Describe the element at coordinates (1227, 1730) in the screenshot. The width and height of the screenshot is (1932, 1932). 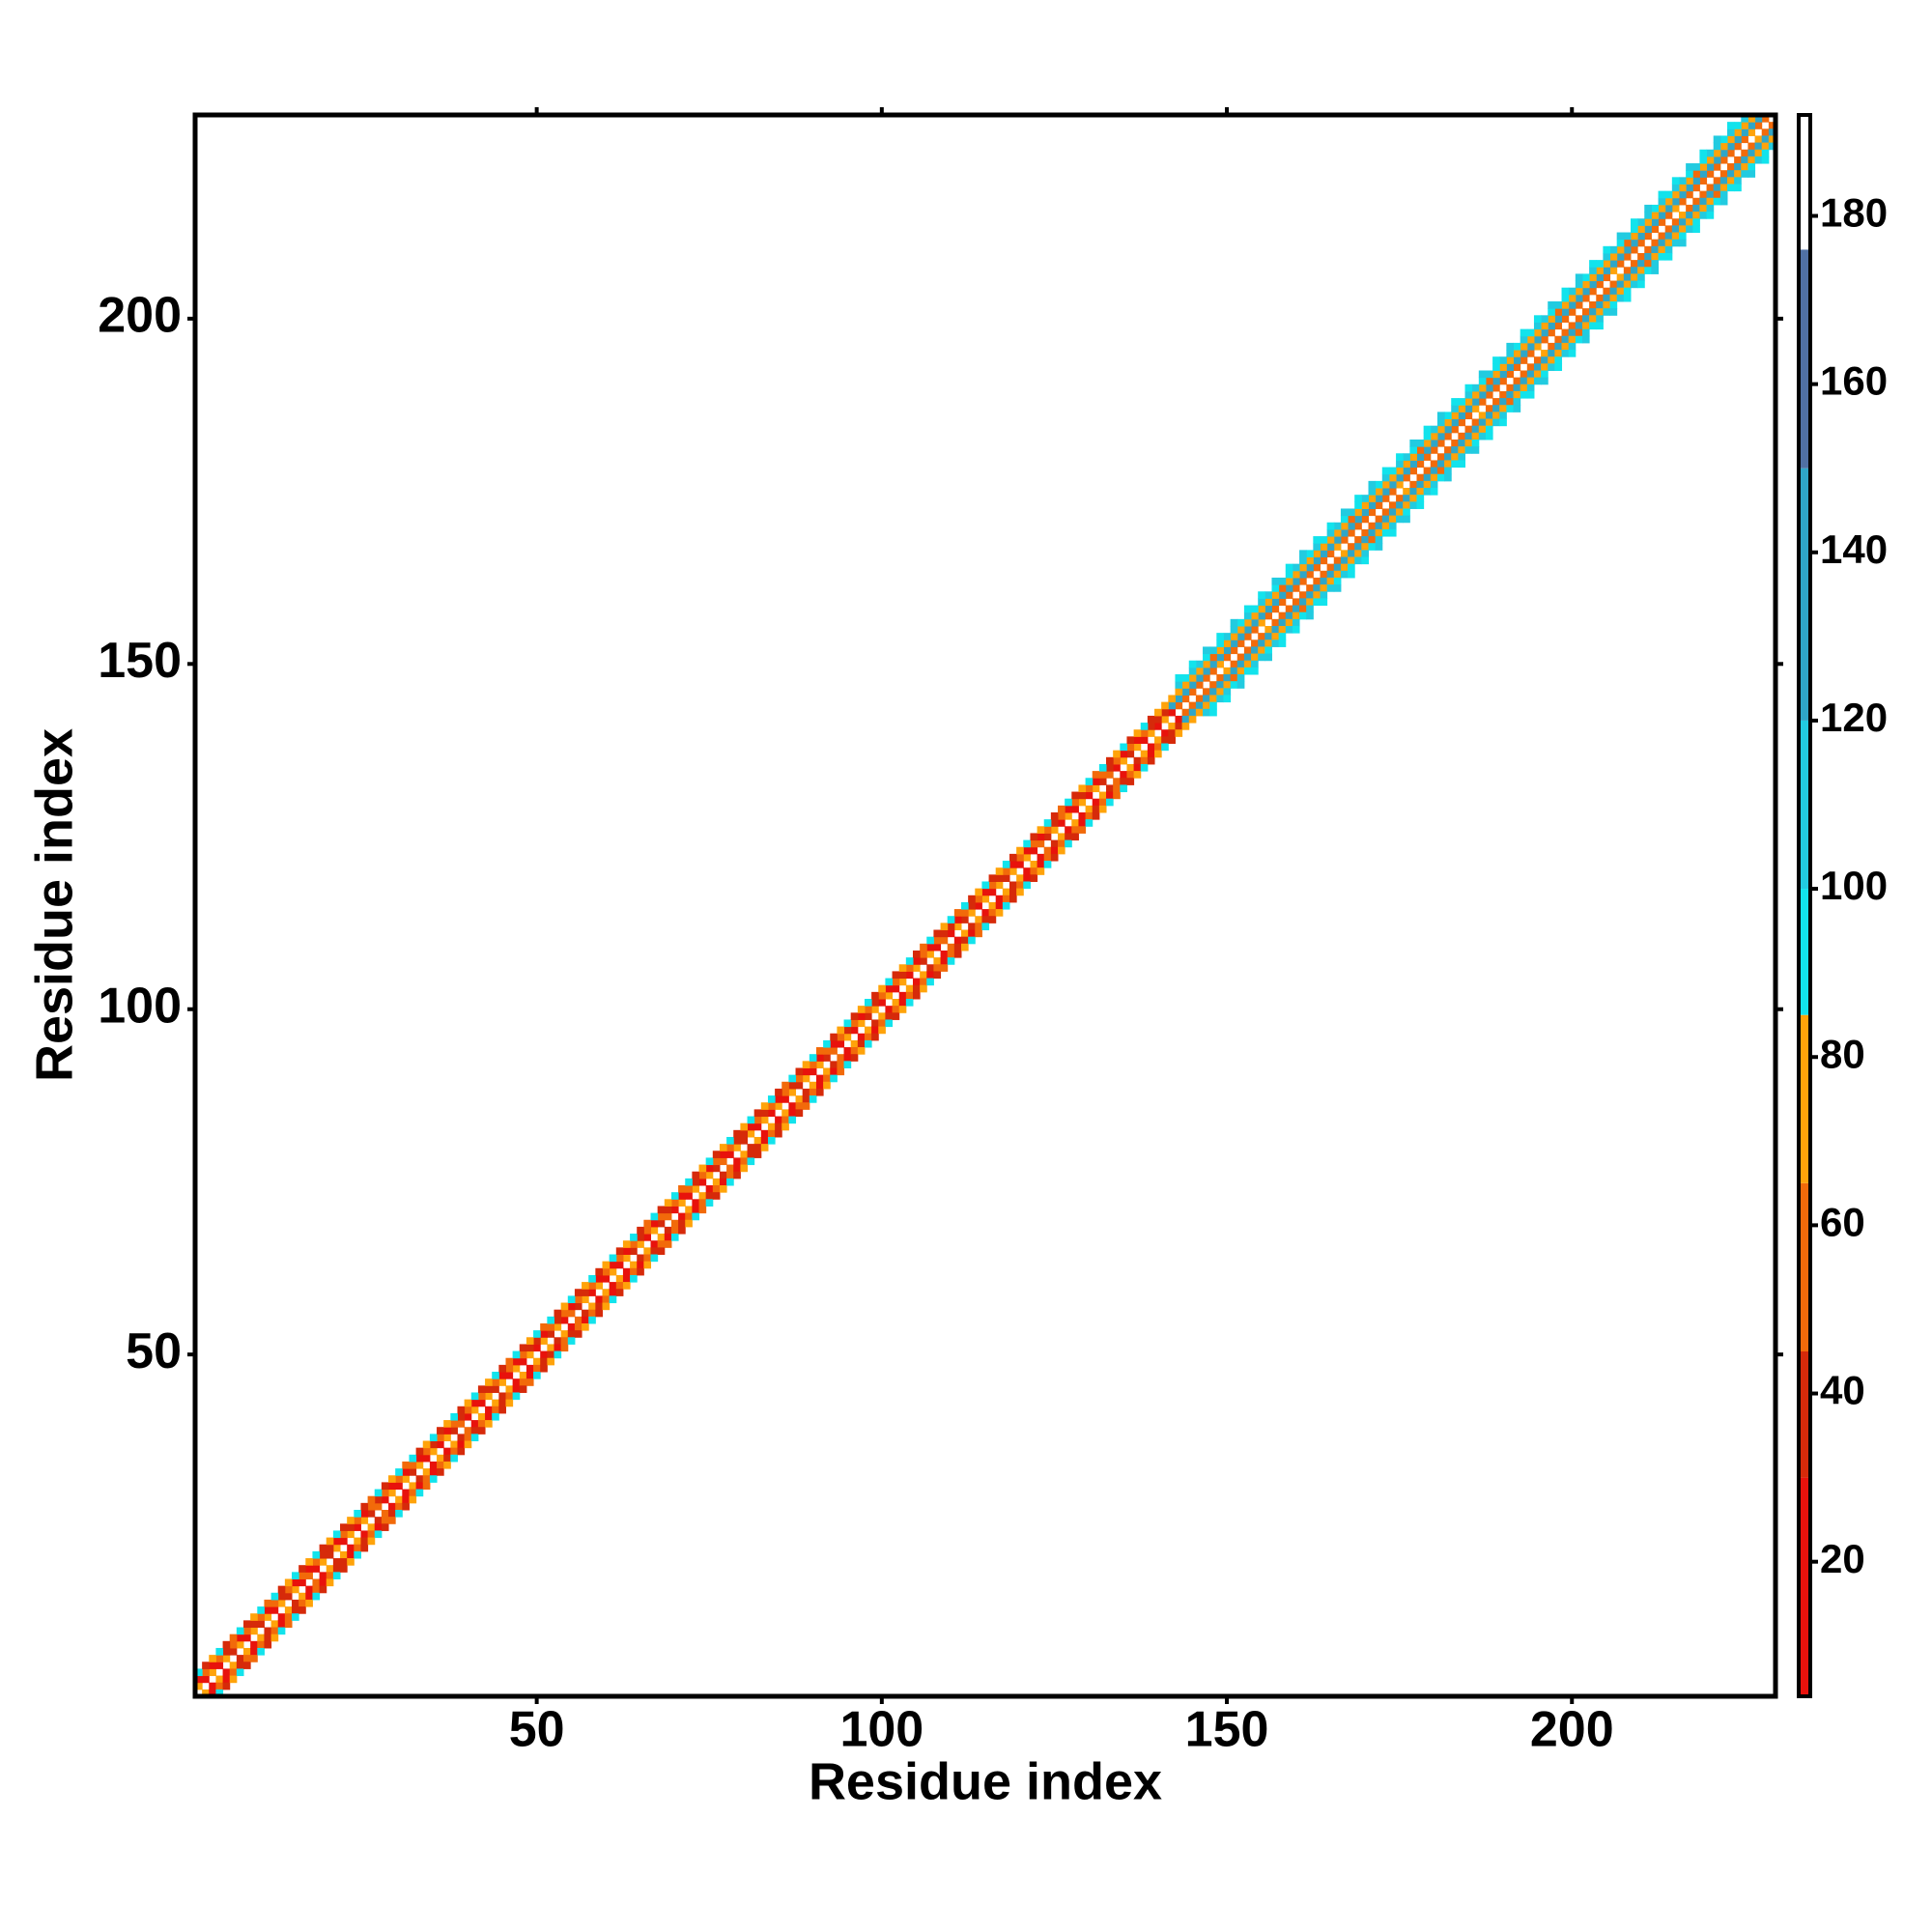
I see `x-tick-label: 150` at that location.